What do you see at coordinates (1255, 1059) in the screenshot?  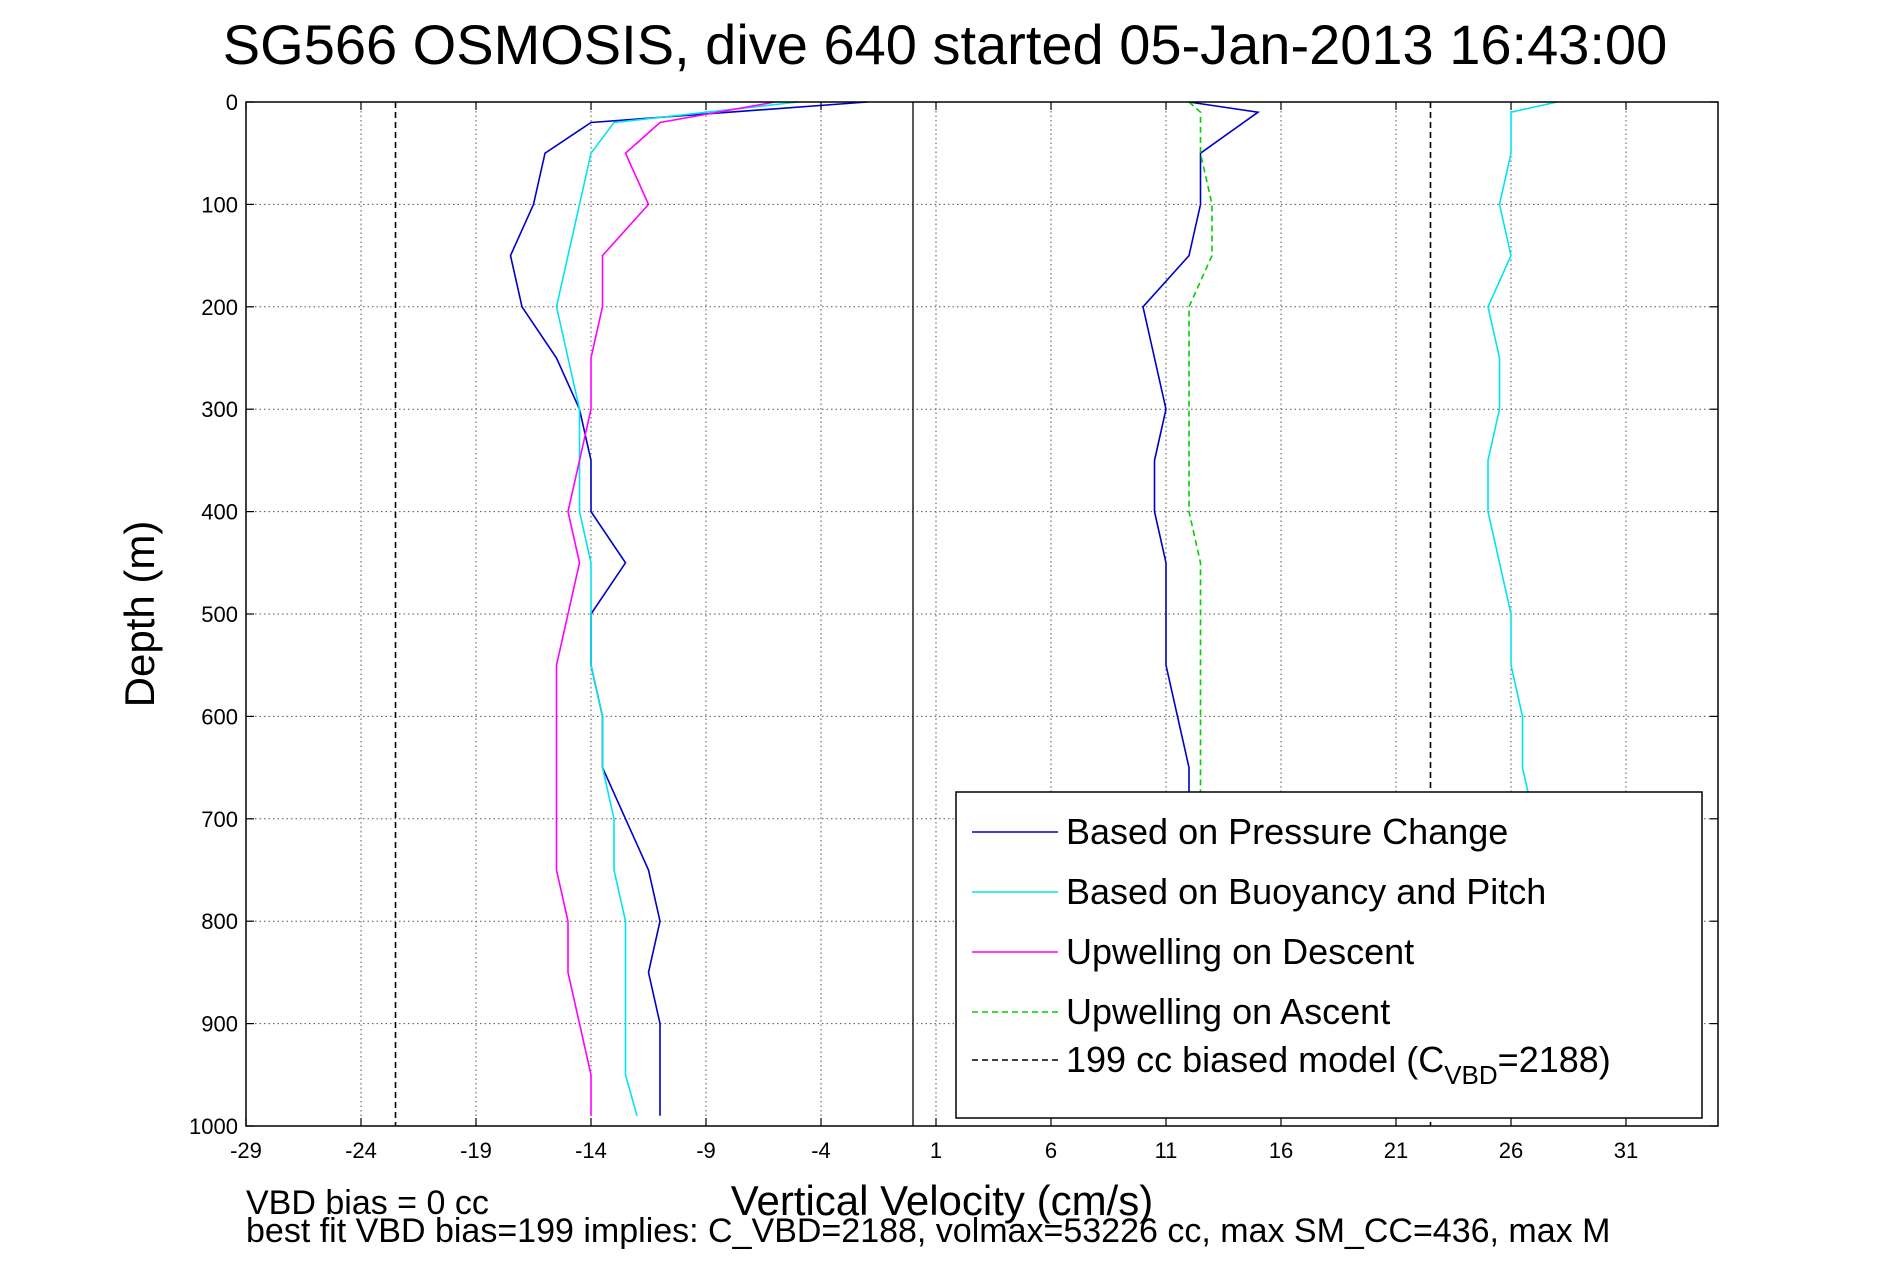 I see `legend-model-prefix: 199 cc biased model (C` at bounding box center [1255, 1059].